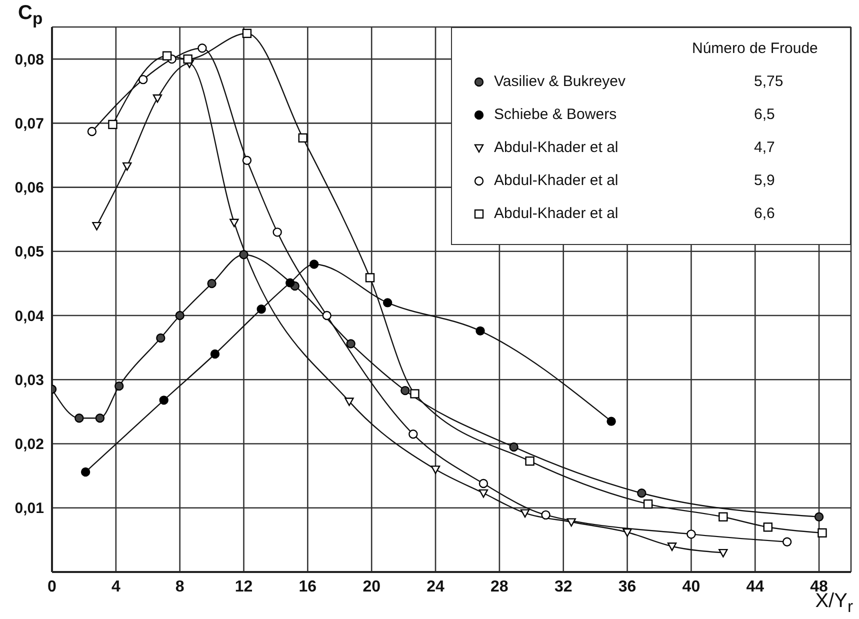 The image size is (859, 619). I want to click on x-tick-label: 24, so click(435, 587).